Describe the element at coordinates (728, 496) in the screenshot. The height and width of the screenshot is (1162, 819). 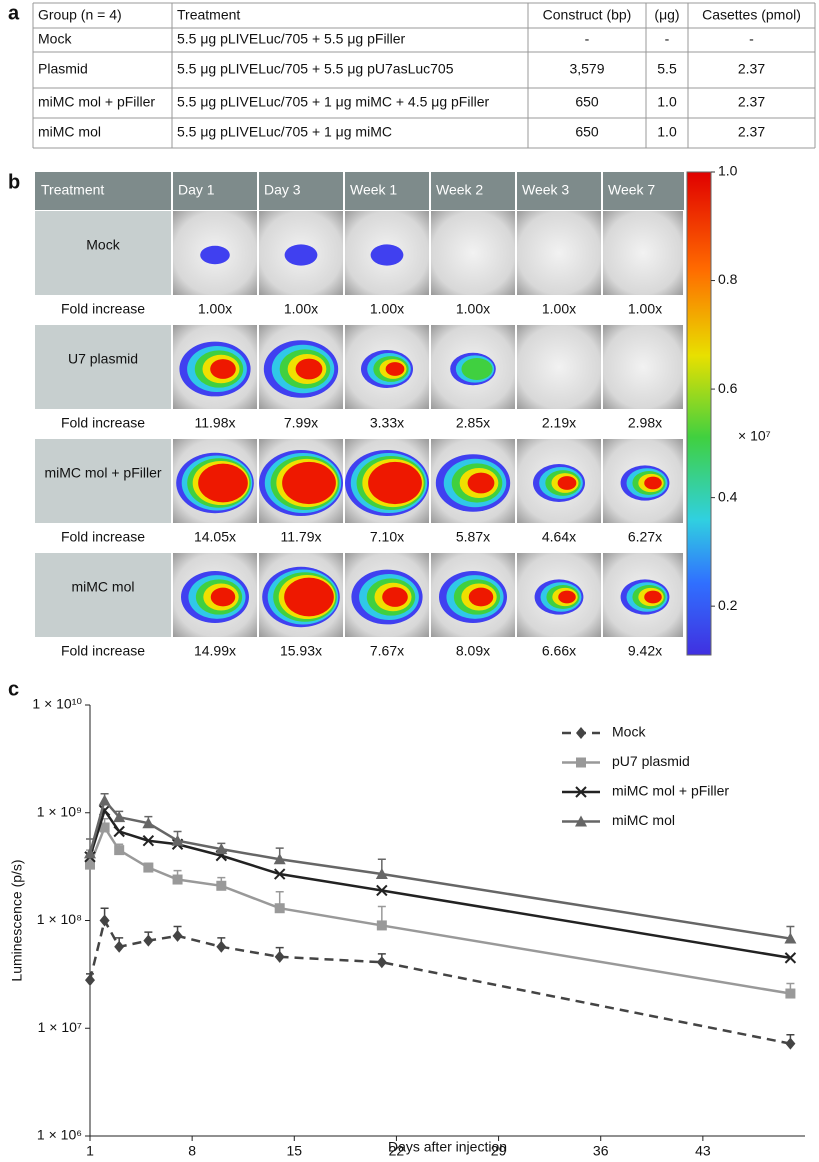
I see `colorbar-label: 0.4` at that location.